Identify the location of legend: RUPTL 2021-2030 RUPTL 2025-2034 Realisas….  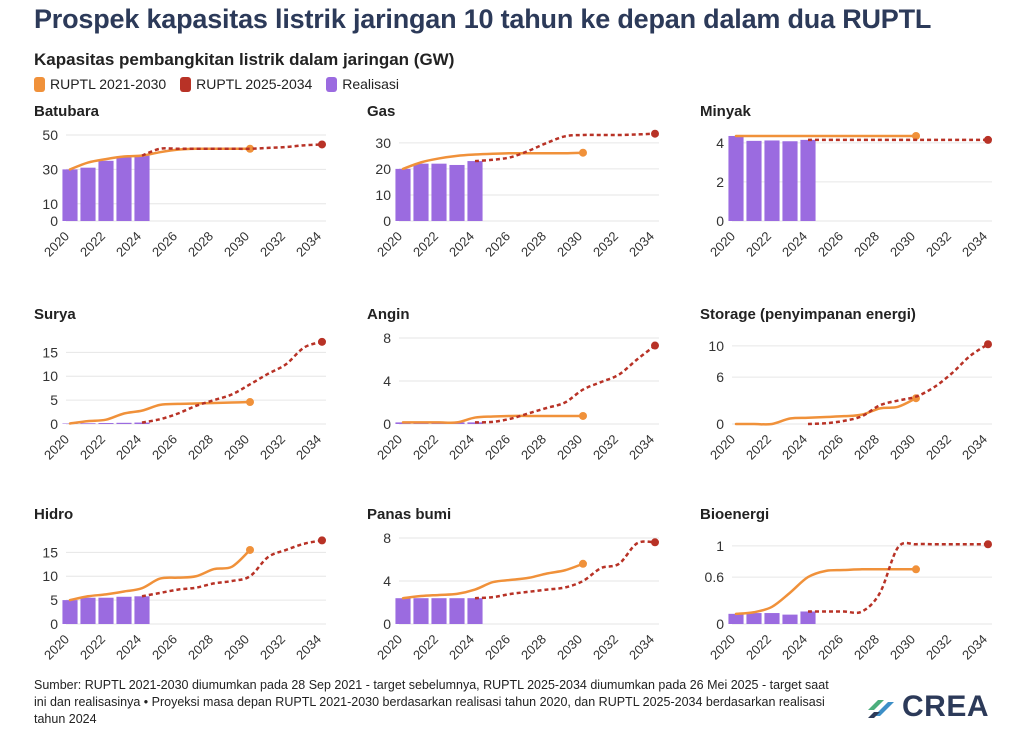
(221, 85).